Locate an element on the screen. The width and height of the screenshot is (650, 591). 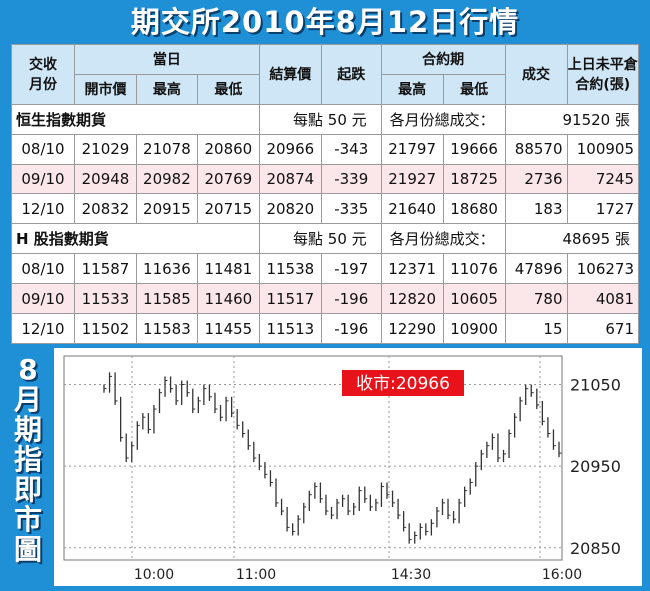
cell-high: 20982 is located at coordinates (166, 179).